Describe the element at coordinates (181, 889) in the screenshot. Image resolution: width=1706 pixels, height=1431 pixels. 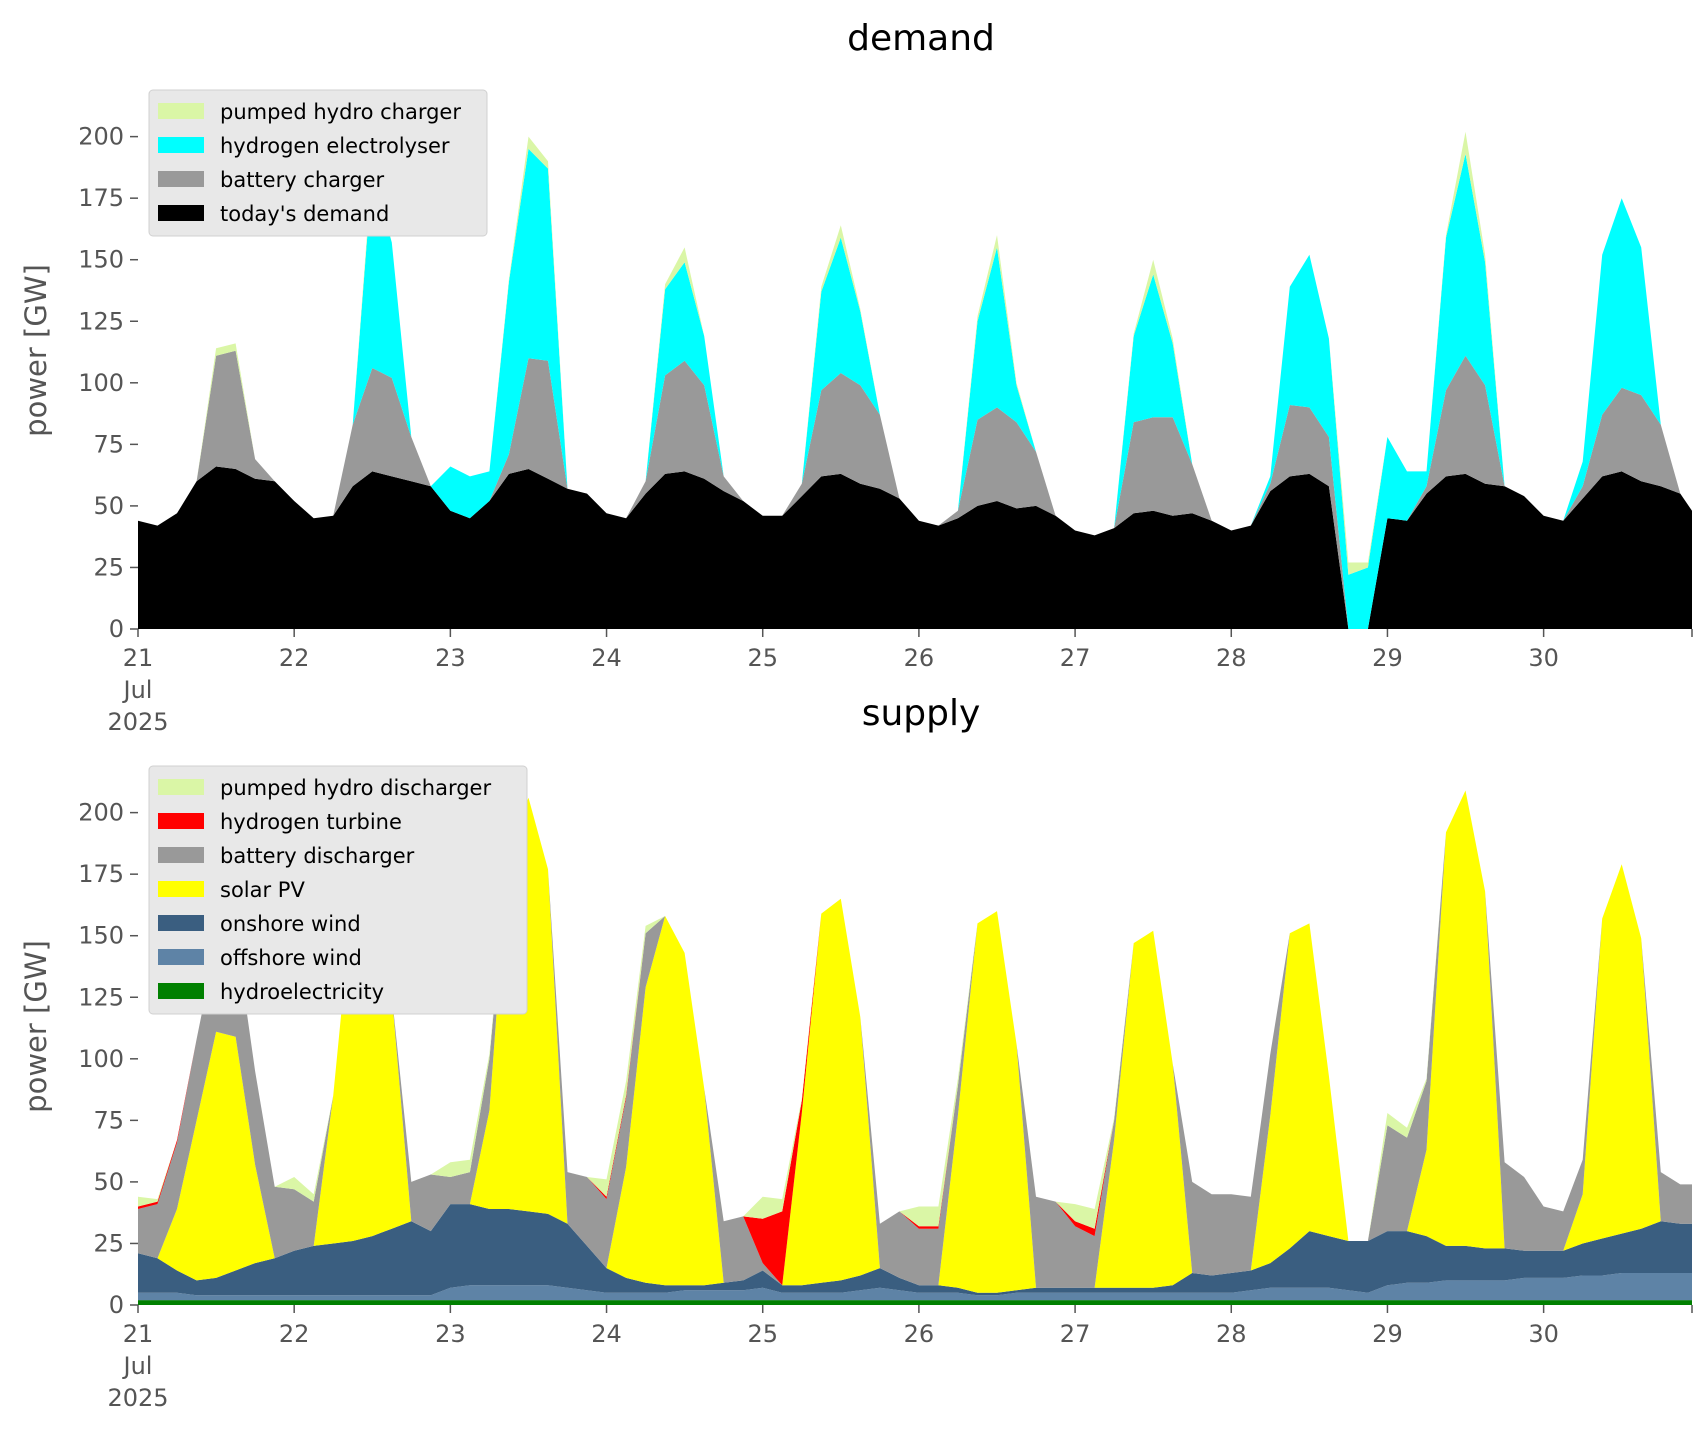
I see `legend-swatch-solar-pv` at that location.